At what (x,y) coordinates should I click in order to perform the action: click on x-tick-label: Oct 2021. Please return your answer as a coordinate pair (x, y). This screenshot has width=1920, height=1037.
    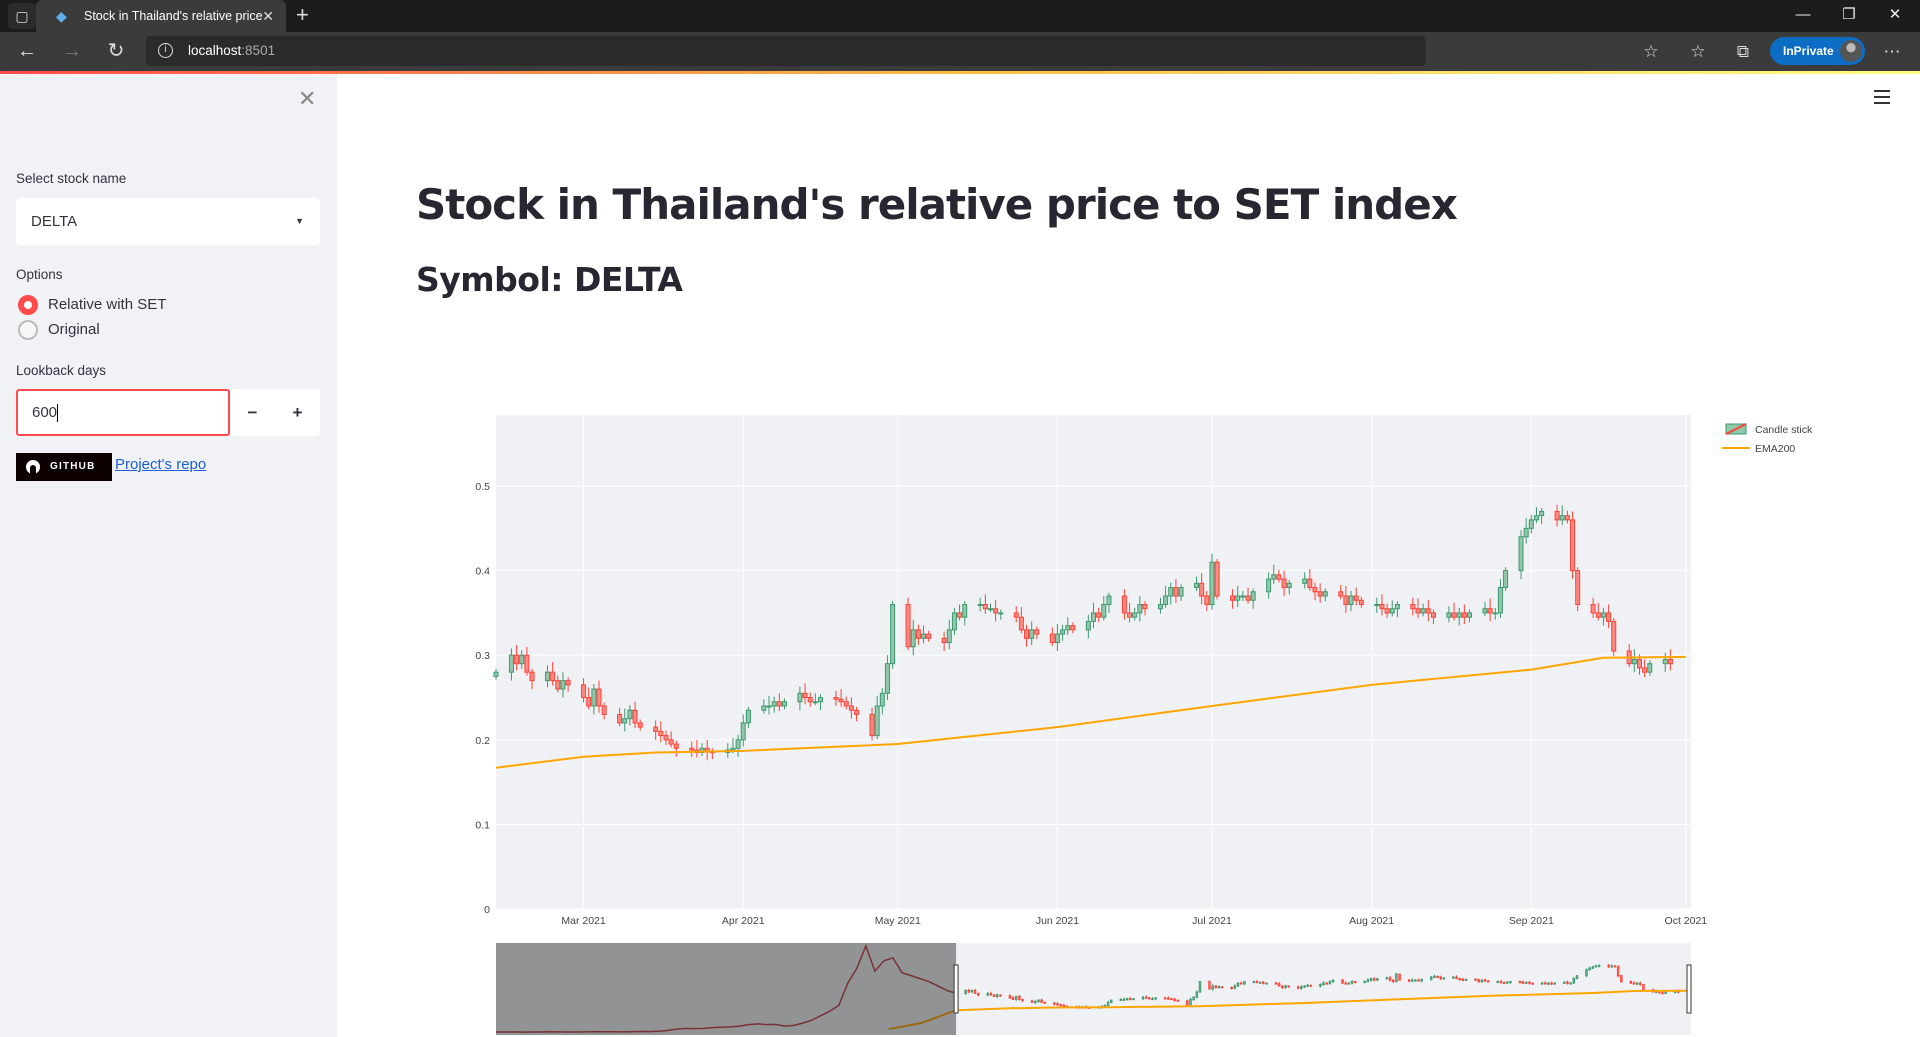
    Looking at the image, I should click on (1686, 921).